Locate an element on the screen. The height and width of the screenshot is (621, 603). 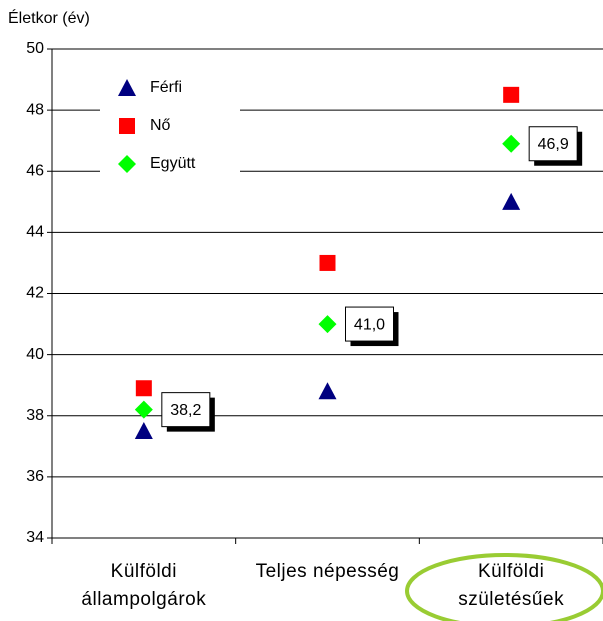
data-label: 46,9 is located at coordinates (553, 144).